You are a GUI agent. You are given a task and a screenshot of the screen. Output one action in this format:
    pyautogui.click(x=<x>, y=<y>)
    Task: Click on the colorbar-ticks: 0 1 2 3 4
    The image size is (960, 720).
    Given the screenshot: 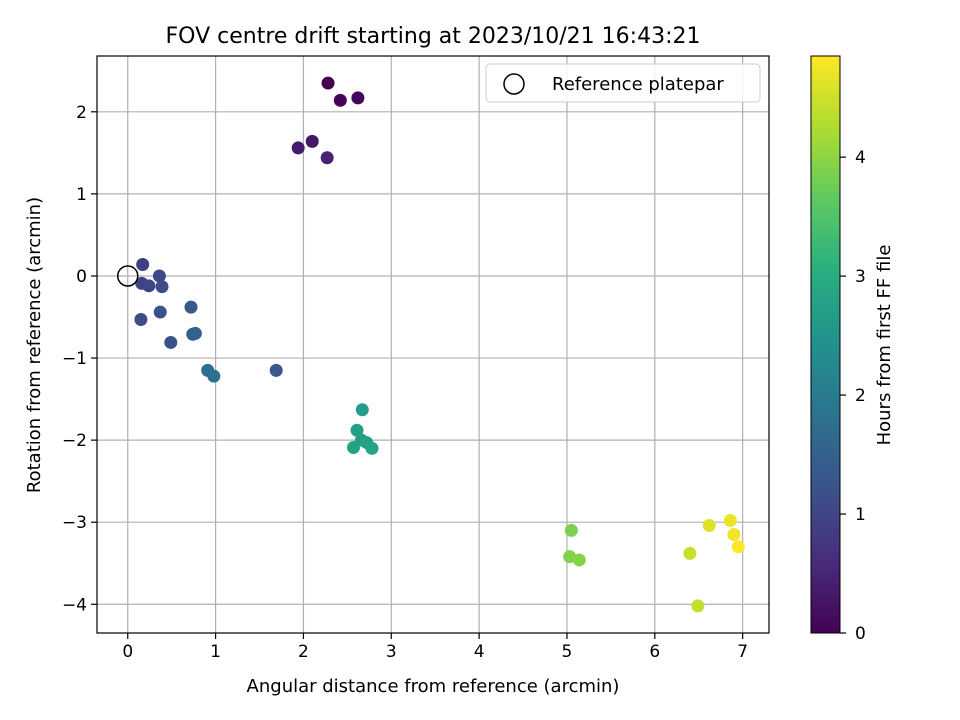 What is the action you would take?
    pyautogui.click(x=853, y=396)
    